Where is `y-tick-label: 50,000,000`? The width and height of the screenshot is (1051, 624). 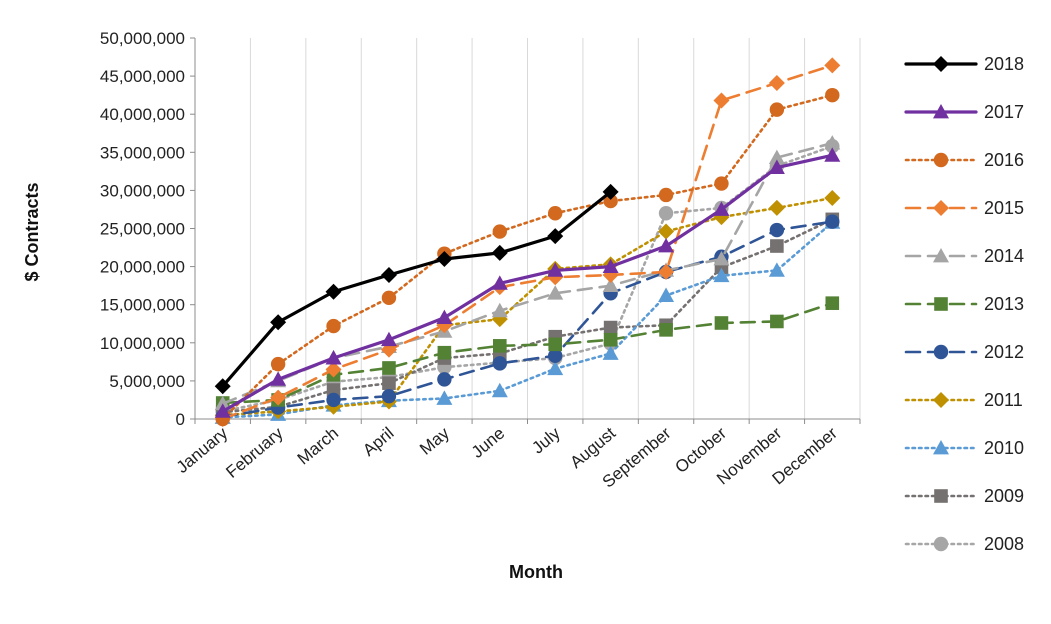
y-tick-label: 50,000,000 is located at coordinates (142, 38).